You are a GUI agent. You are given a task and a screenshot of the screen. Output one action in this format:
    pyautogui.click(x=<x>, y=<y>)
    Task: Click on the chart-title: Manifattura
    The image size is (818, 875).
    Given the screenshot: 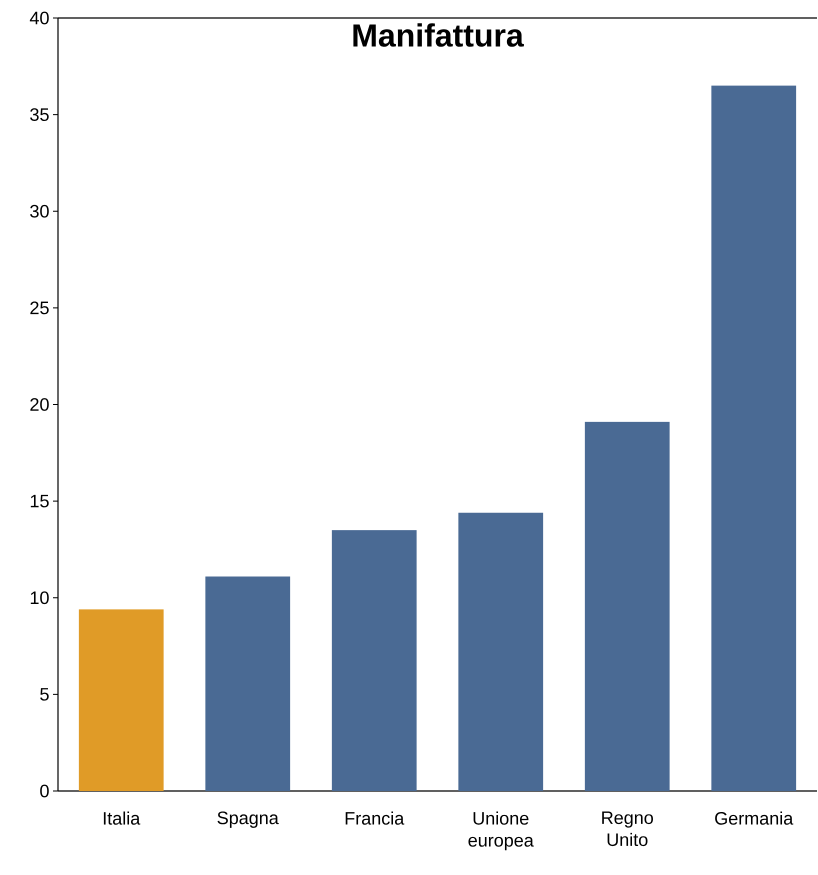 What is the action you would take?
    pyautogui.click(x=439, y=35)
    